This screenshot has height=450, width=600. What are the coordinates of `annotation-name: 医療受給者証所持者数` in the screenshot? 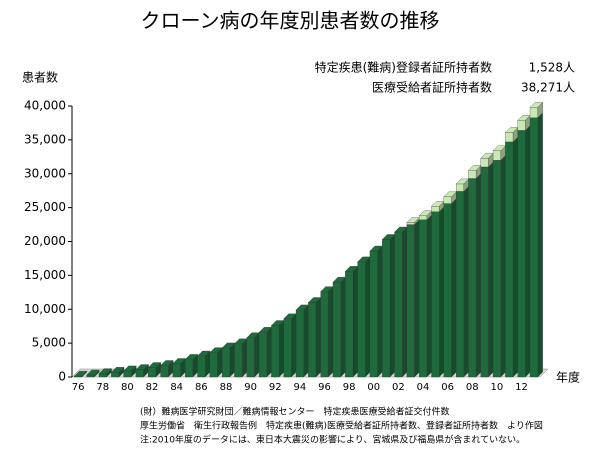 It's located at (432, 87).